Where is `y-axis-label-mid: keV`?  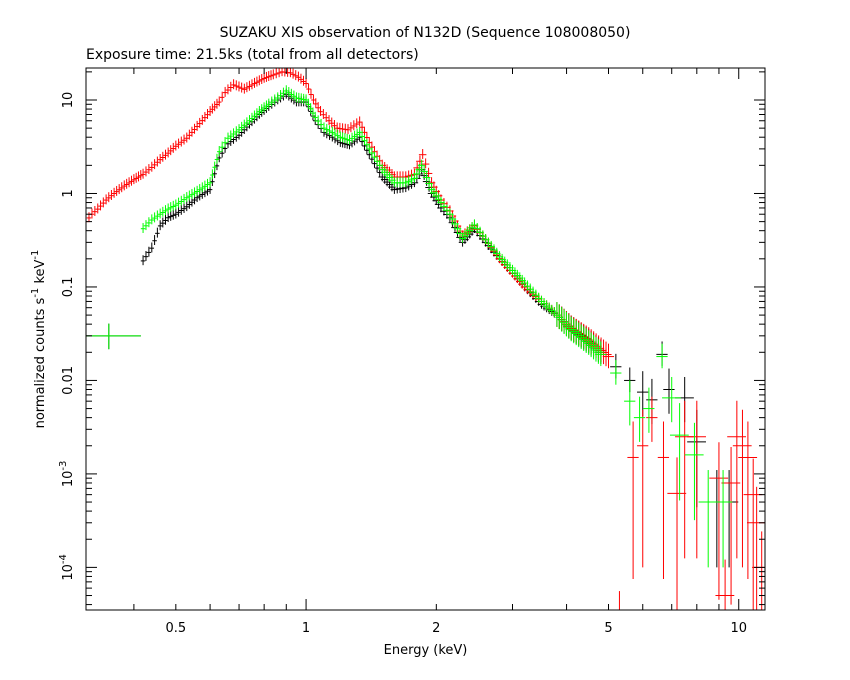 y-axis-label-mid: keV is located at coordinates (40, 273).